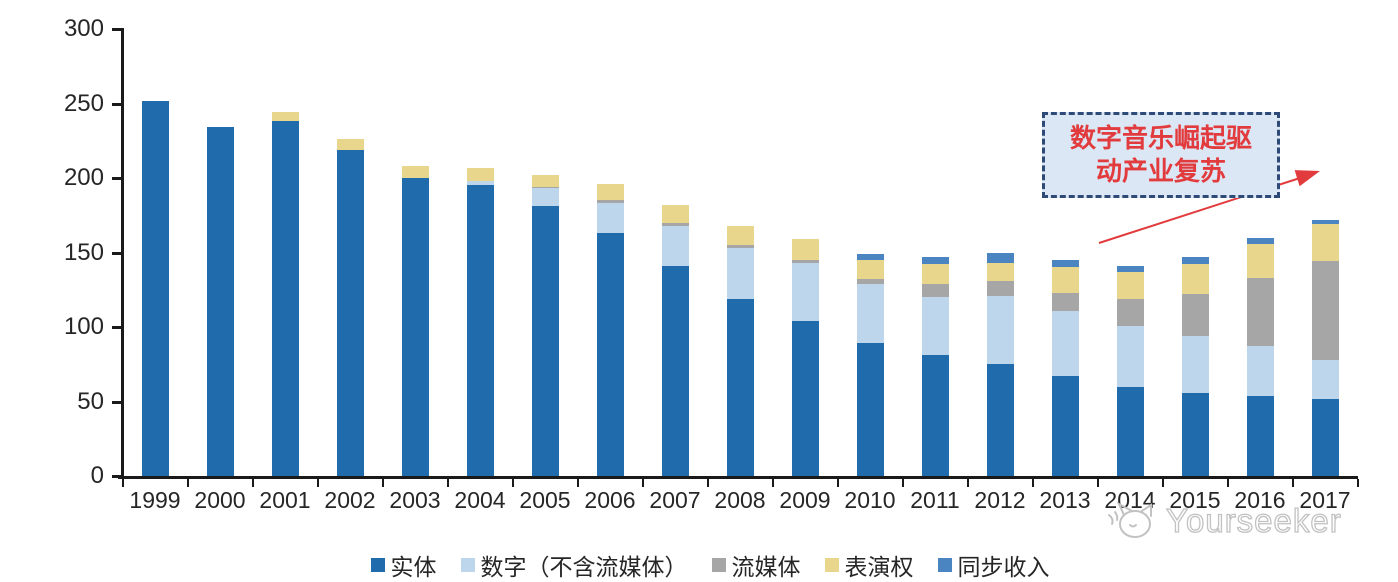  Describe the element at coordinates (155, 500) in the screenshot. I see `x-axis-label-1999: 1999` at that location.